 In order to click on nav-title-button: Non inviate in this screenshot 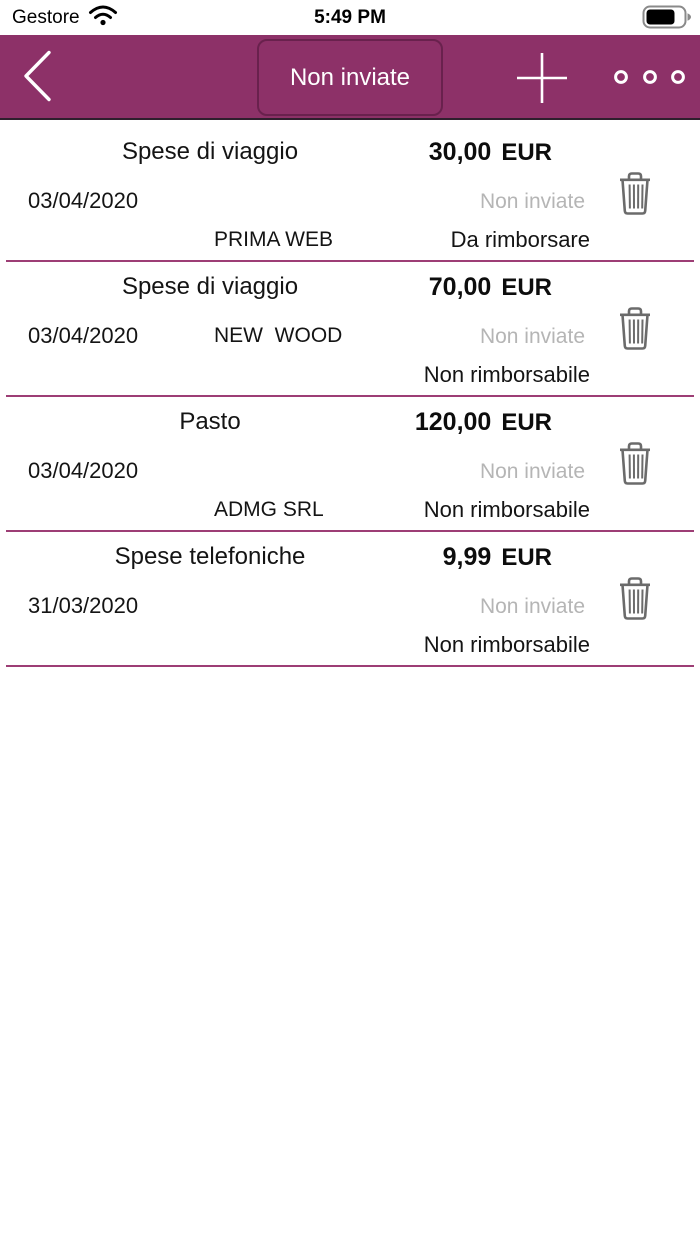, I will do `click(350, 77)`.